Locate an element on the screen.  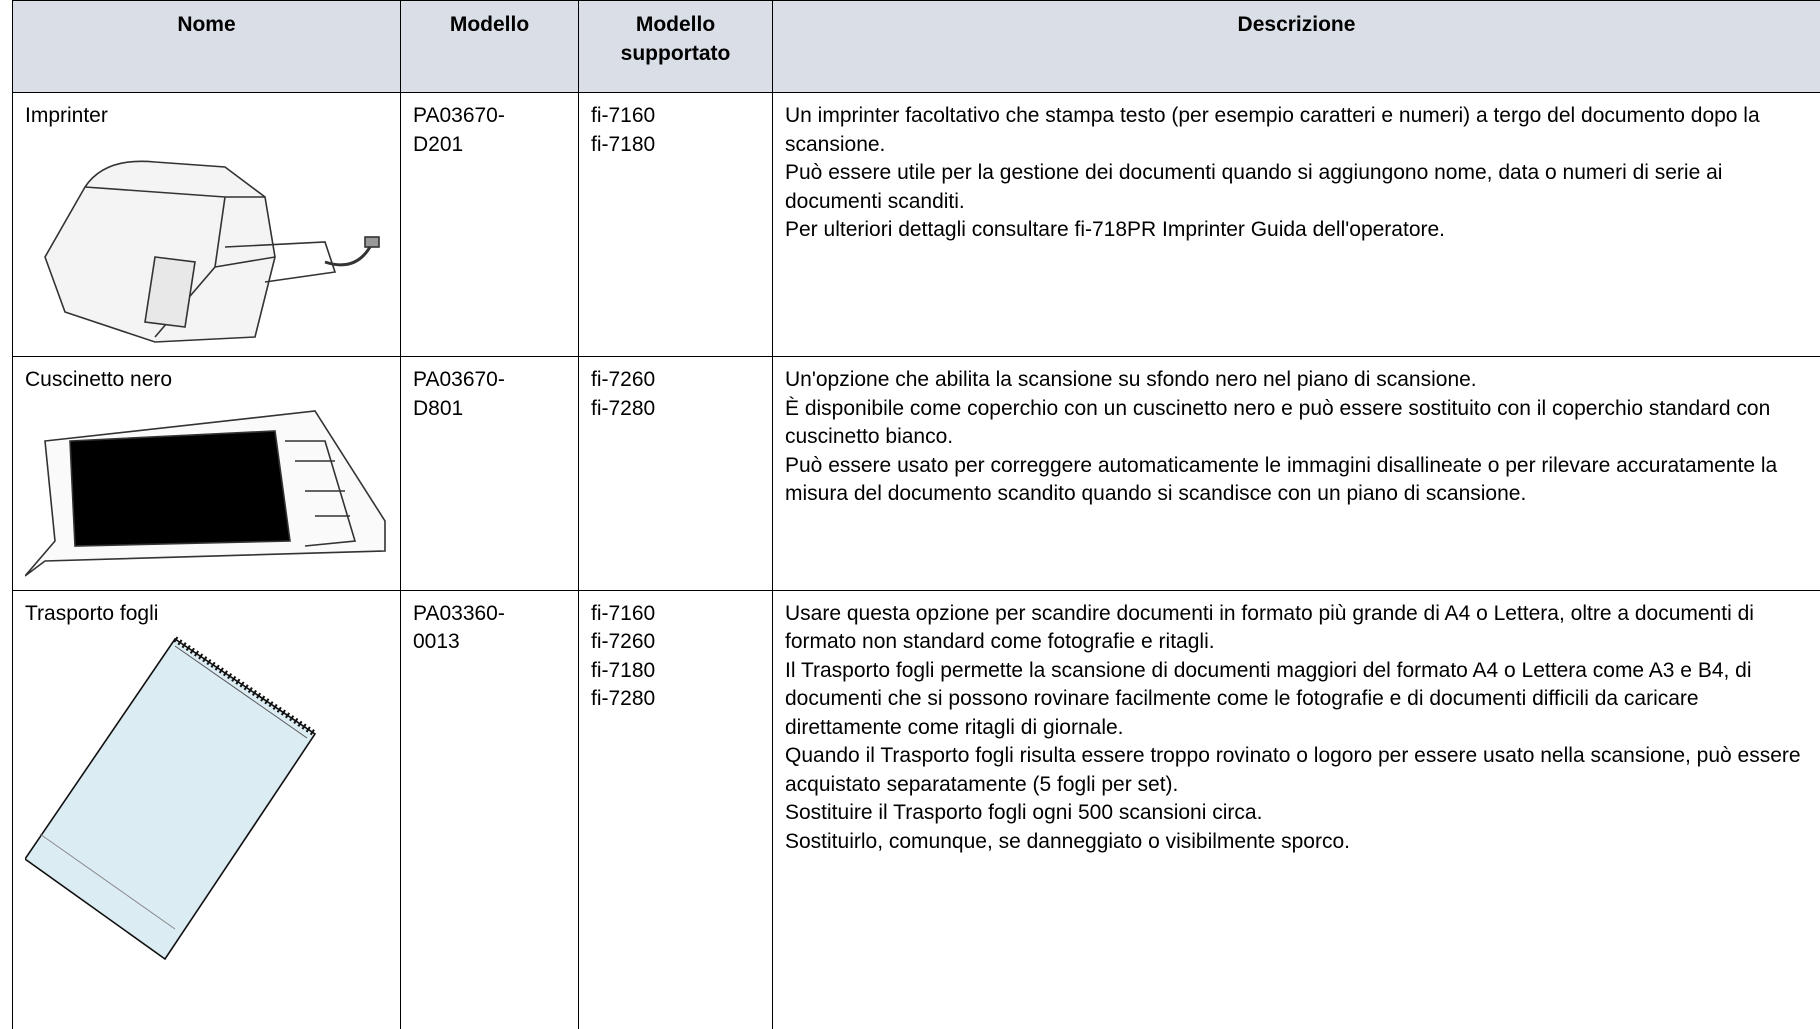
name-cell: Cuscinetto nero is located at coordinates (207, 474).